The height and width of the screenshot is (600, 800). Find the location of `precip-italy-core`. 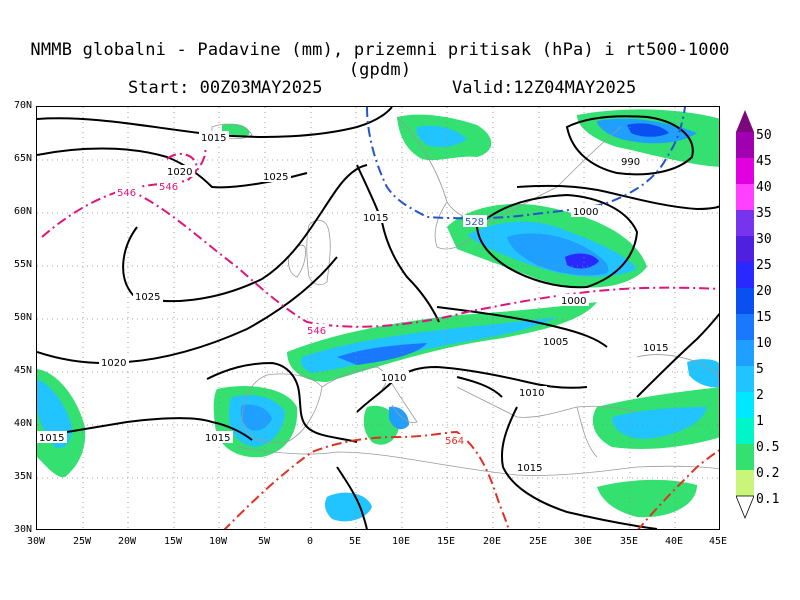

precip-italy-core is located at coordinates (399, 418).